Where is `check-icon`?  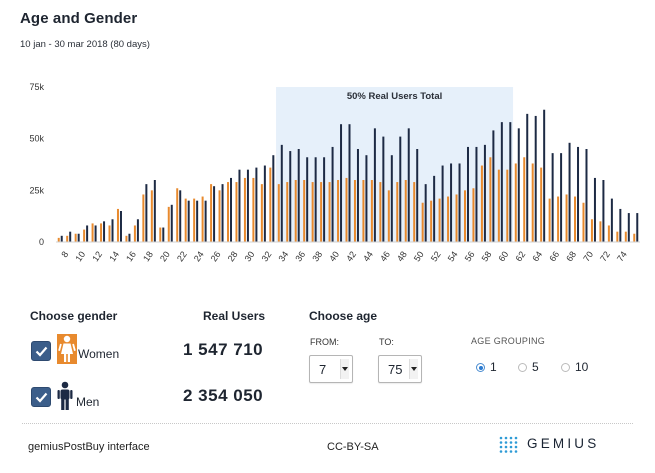
check-icon is located at coordinates (41, 351).